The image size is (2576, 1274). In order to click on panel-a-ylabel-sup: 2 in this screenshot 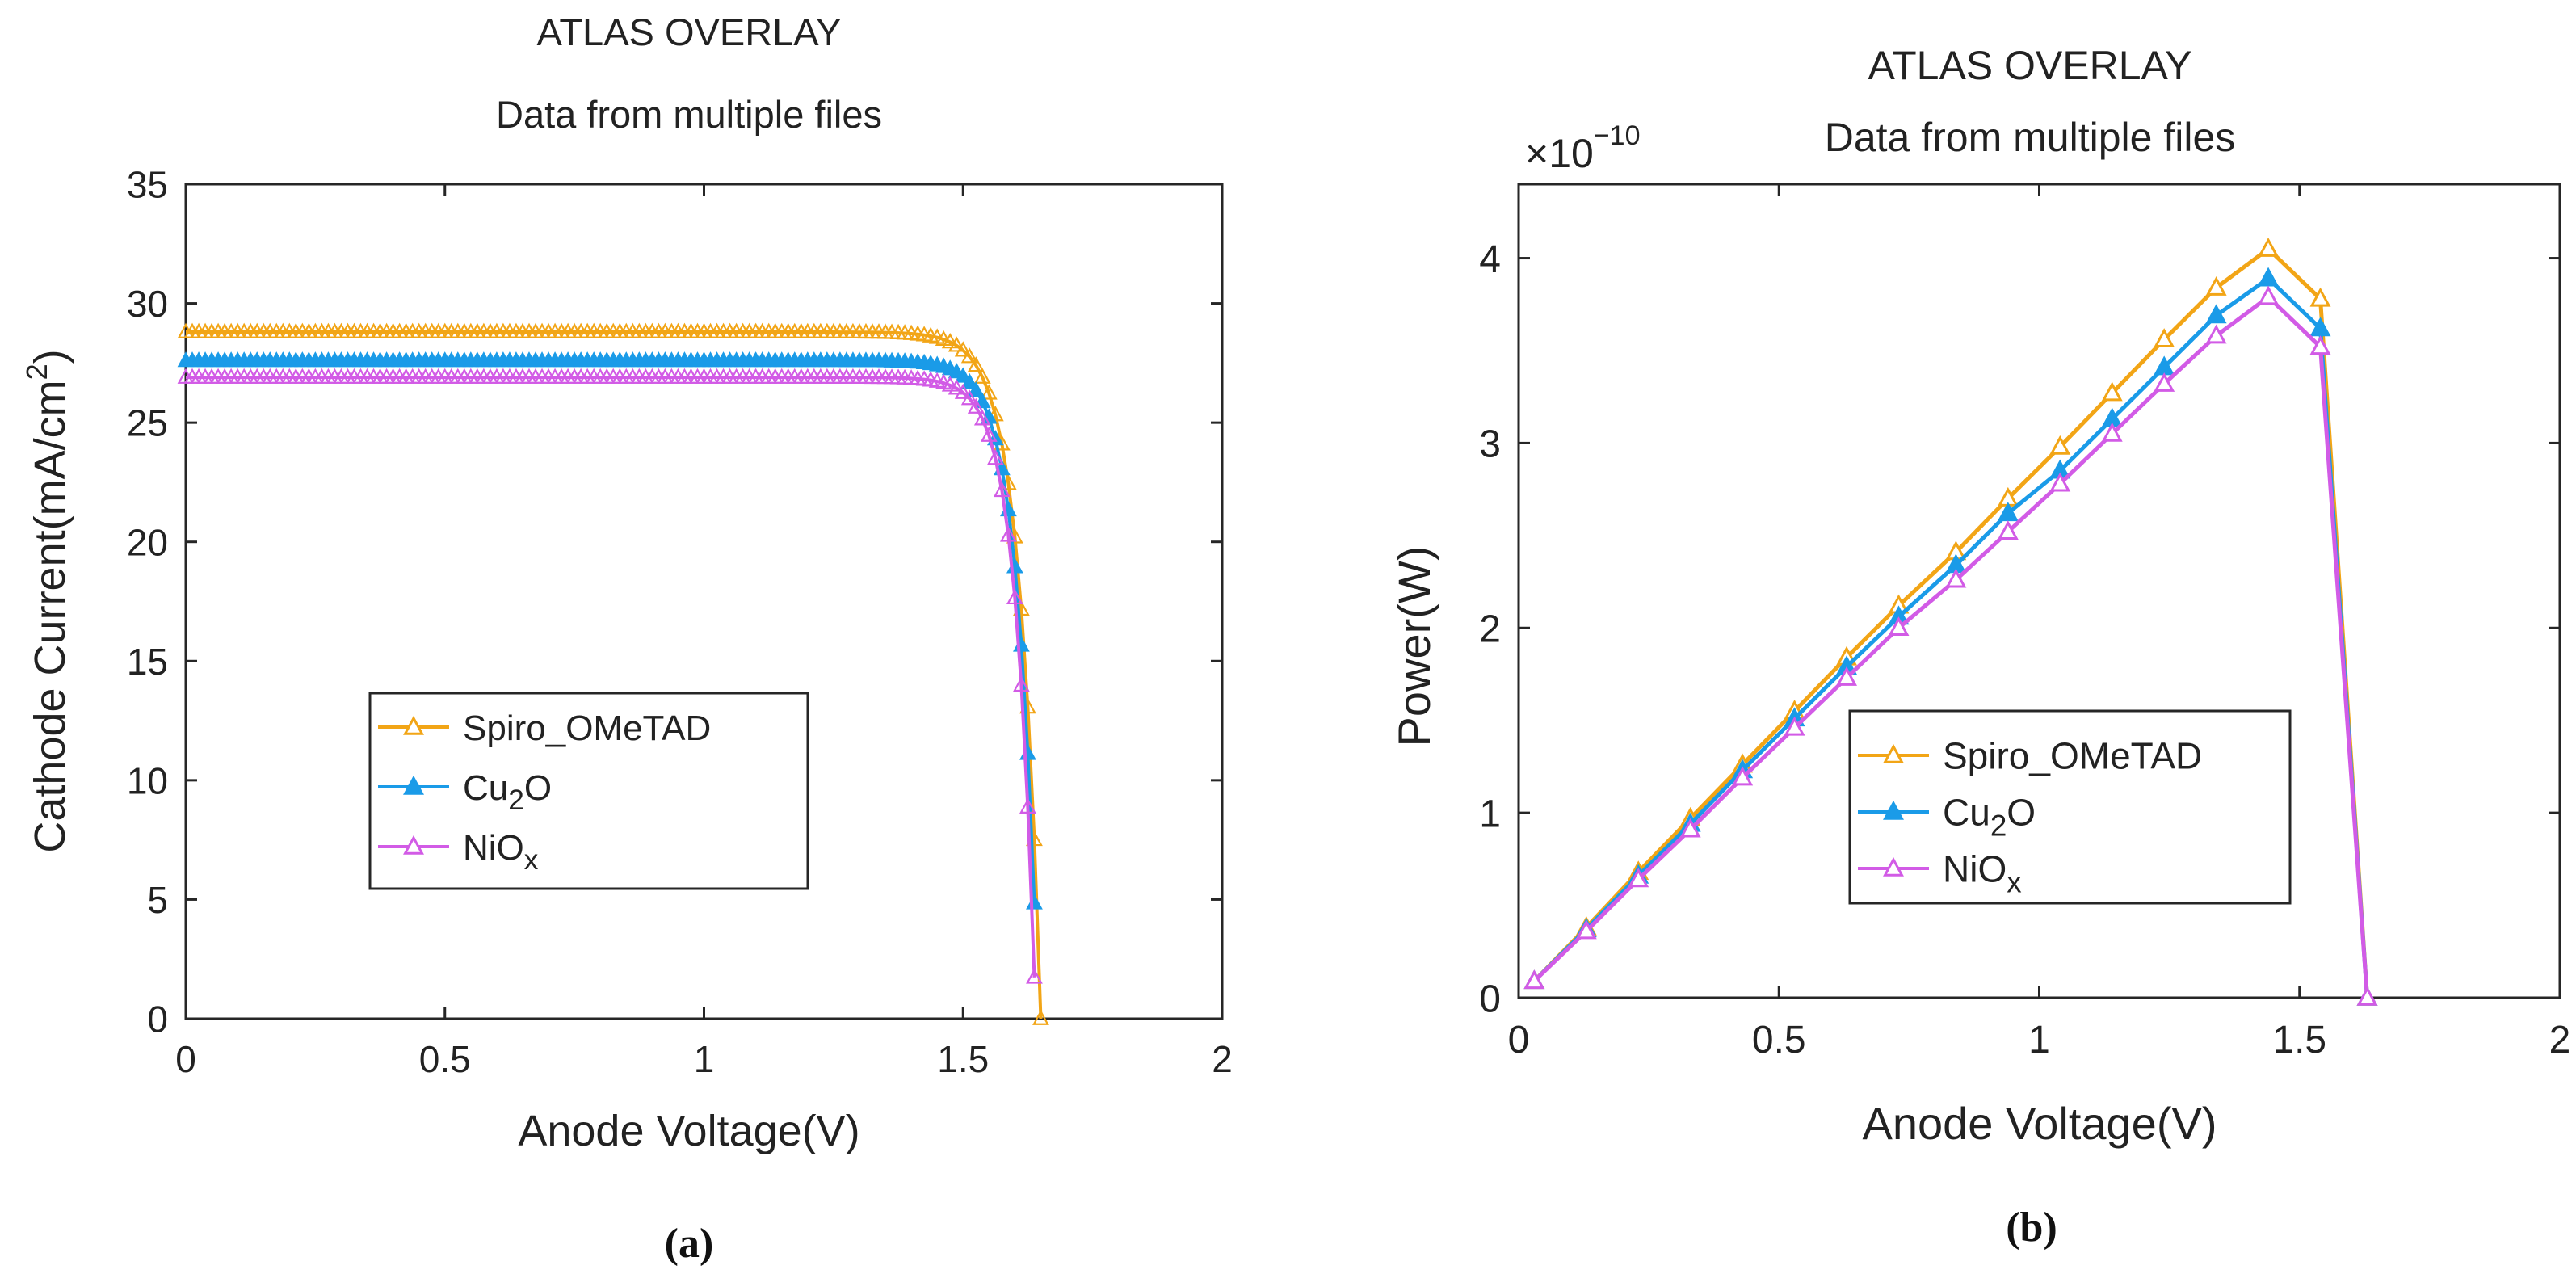, I will do `click(36, 372)`.